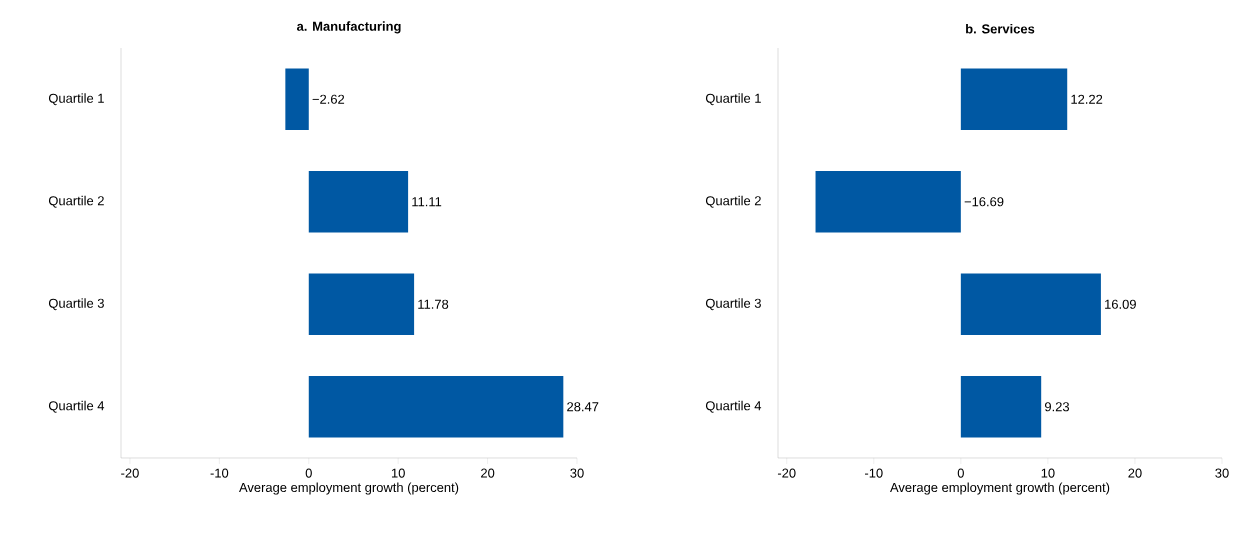 The height and width of the screenshot is (544, 1243). Describe the element at coordinates (583, 407) in the screenshot. I see `data-label: 28.47` at that location.